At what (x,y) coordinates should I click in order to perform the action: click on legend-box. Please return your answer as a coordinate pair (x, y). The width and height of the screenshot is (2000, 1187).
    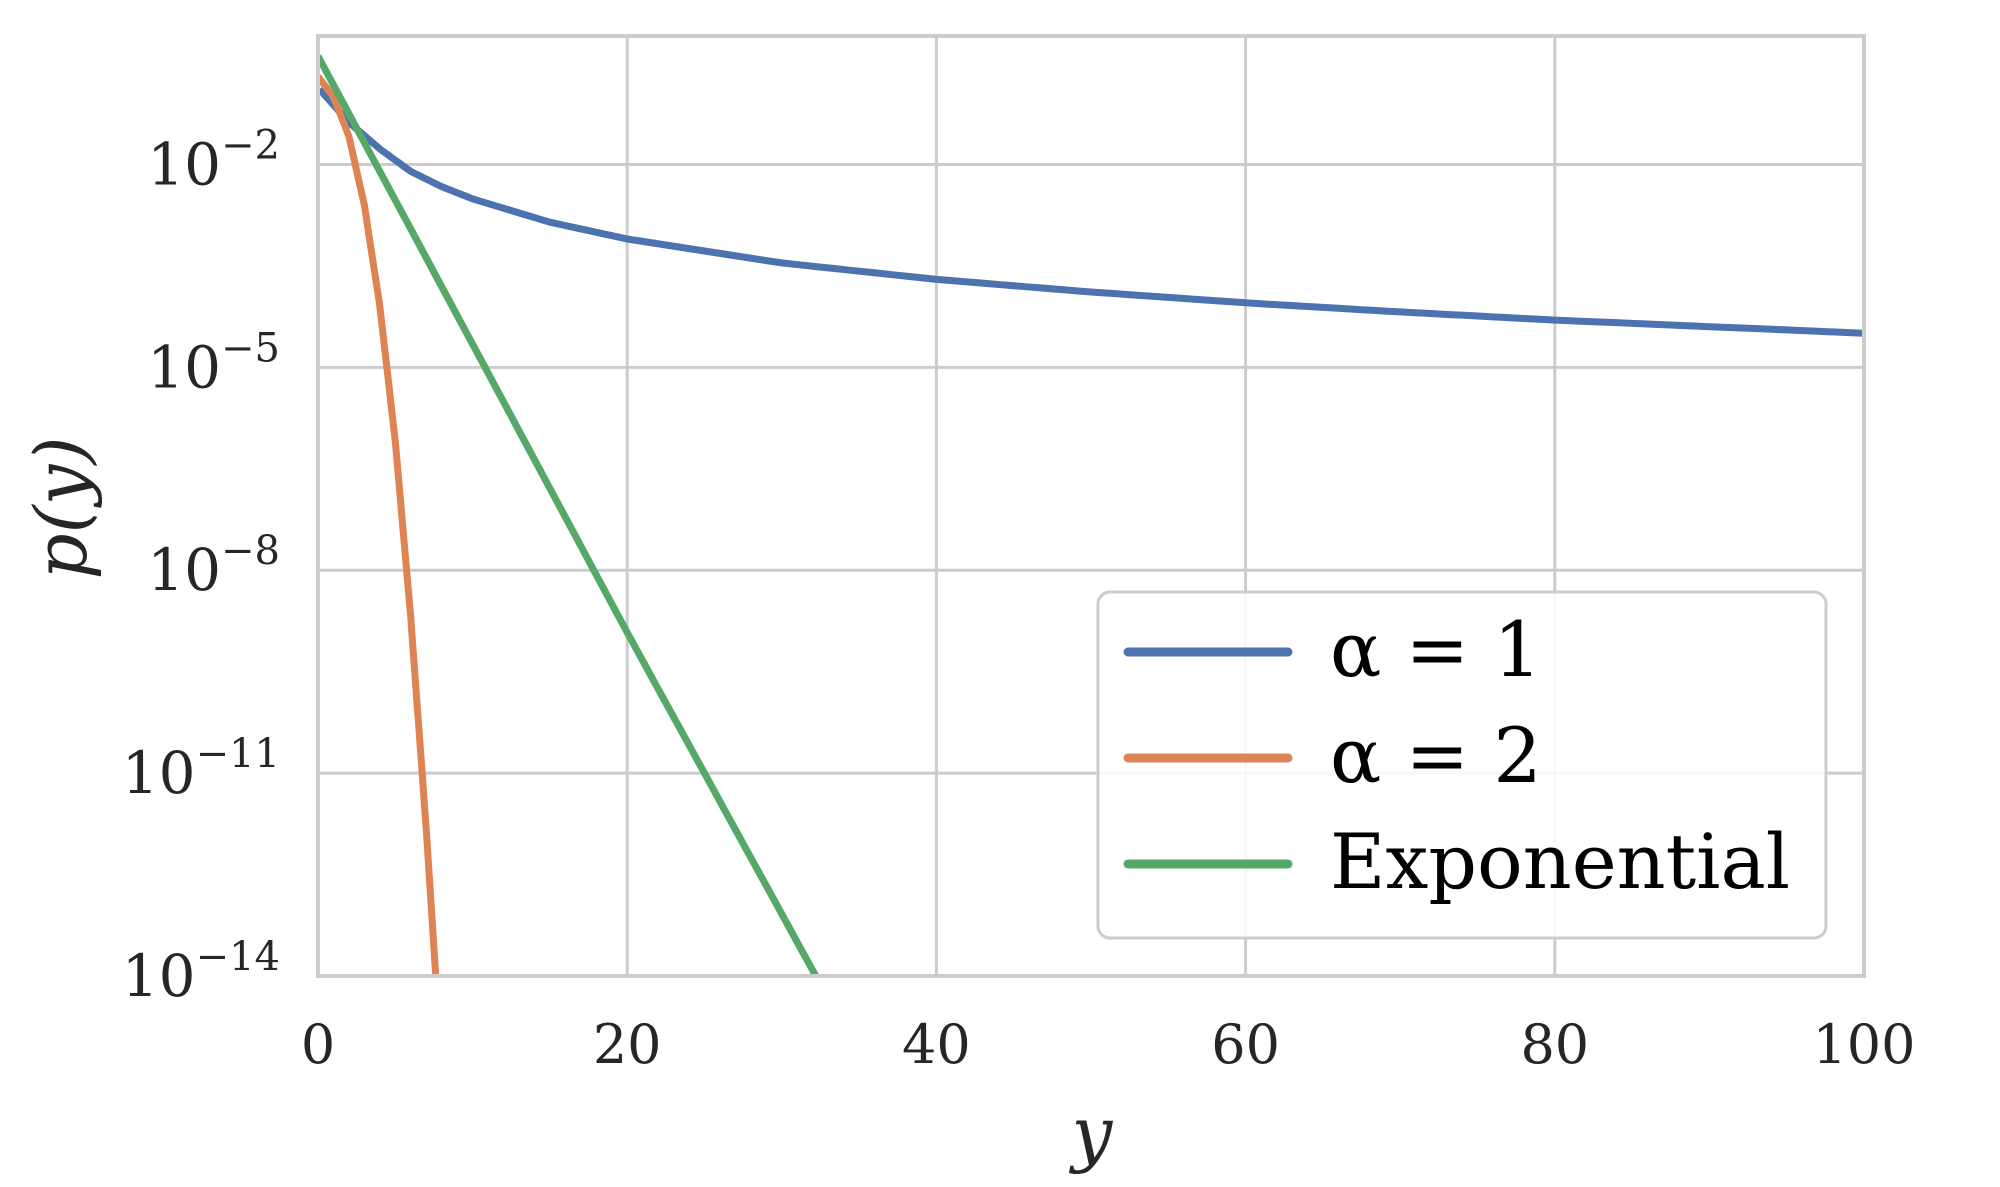
    Looking at the image, I should click on (1462, 765).